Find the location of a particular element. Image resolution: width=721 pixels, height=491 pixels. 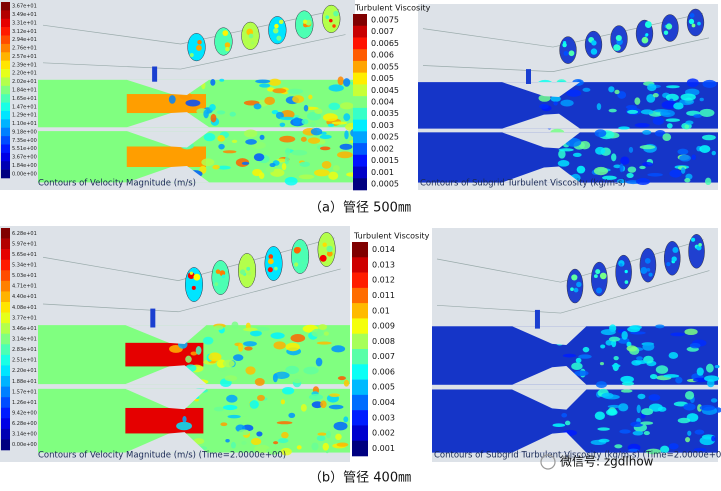

panel-caption: （a）管径 500㎜ is located at coordinates (360, 208).